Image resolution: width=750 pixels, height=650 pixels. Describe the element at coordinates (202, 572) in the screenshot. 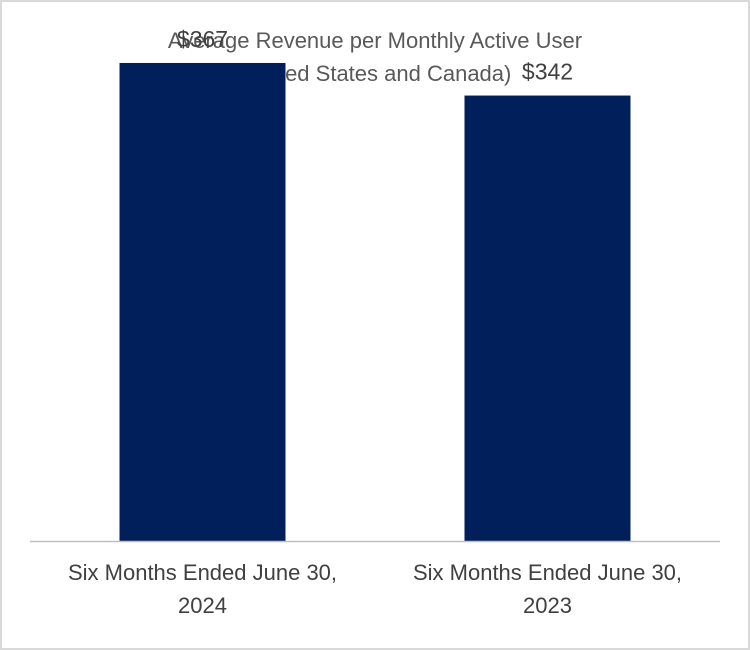

I see `x-tick-label-0-line-0: Six Months Ended June 30,` at that location.